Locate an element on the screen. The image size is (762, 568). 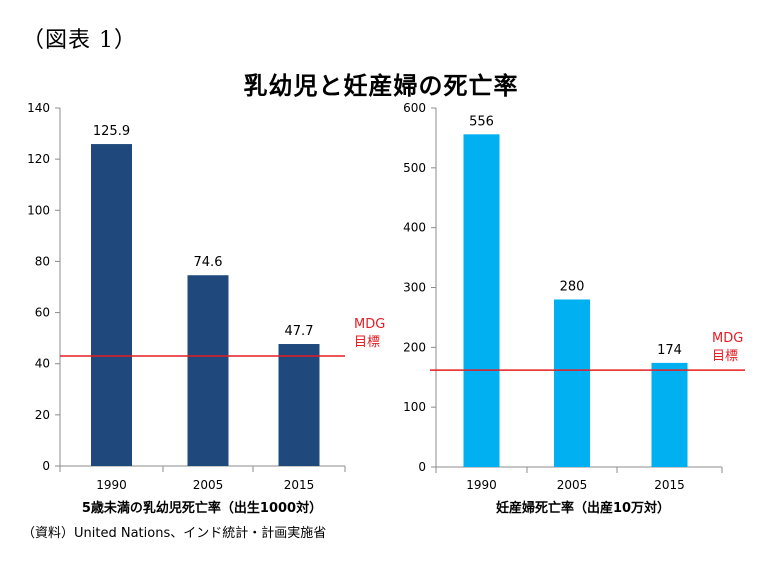
y-tick-label: 200 is located at coordinates (414, 347).